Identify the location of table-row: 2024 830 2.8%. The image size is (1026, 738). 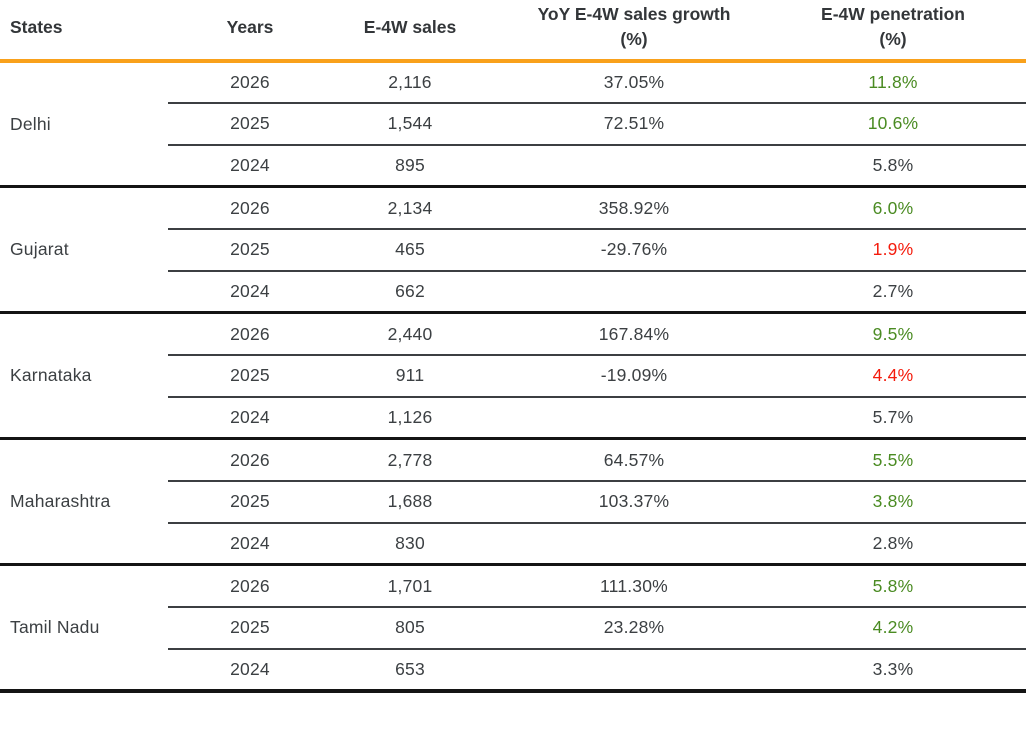
(513, 544).